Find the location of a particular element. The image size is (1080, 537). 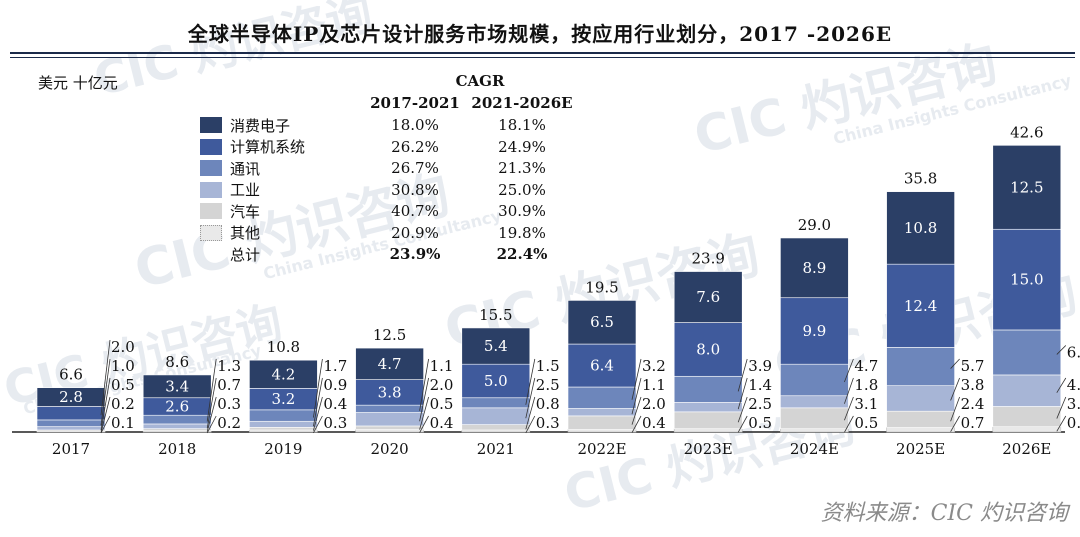

legend-item: 其他 is located at coordinates (290, 233).